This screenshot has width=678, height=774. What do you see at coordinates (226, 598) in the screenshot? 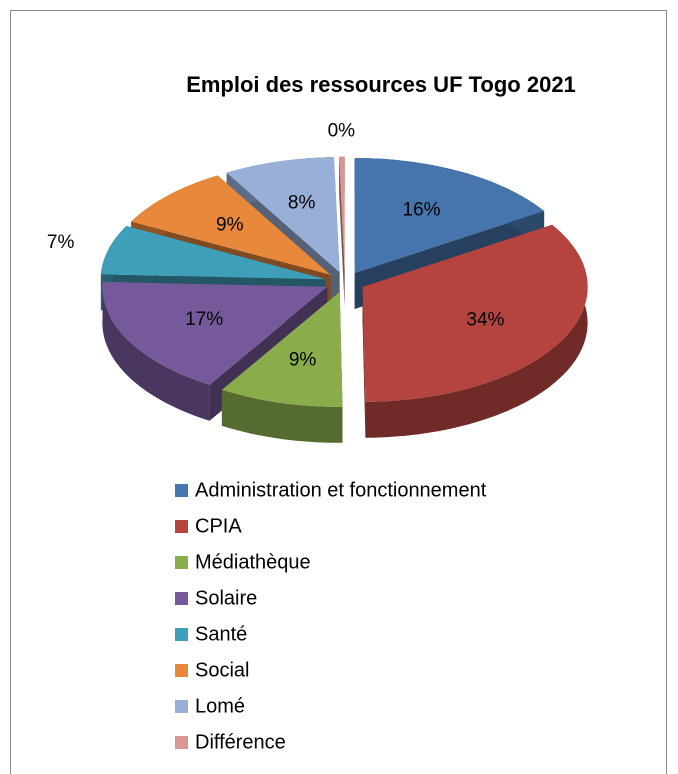
I see `legend-label: Solaire` at bounding box center [226, 598].